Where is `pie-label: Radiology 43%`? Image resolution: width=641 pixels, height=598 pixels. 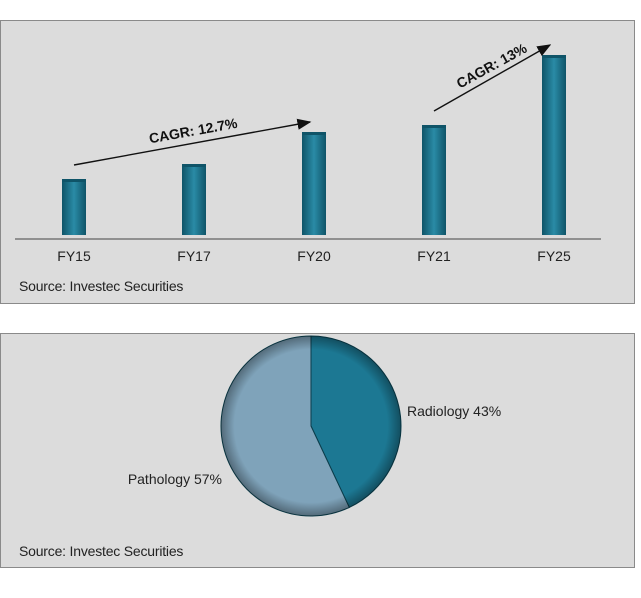 pie-label: Radiology 43% is located at coordinates (454, 411).